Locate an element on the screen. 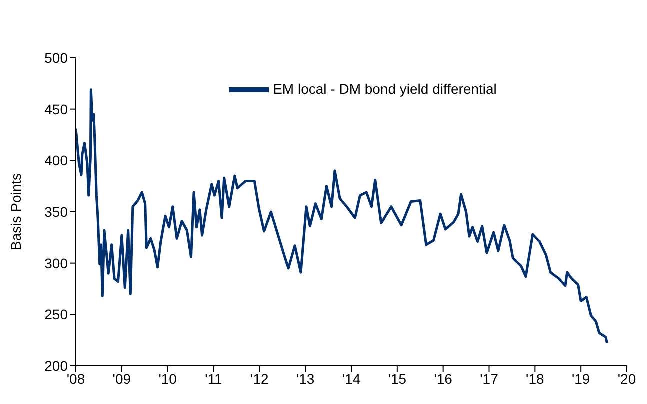 The image size is (647, 404). x-tick-label: '17 is located at coordinates (489, 378).